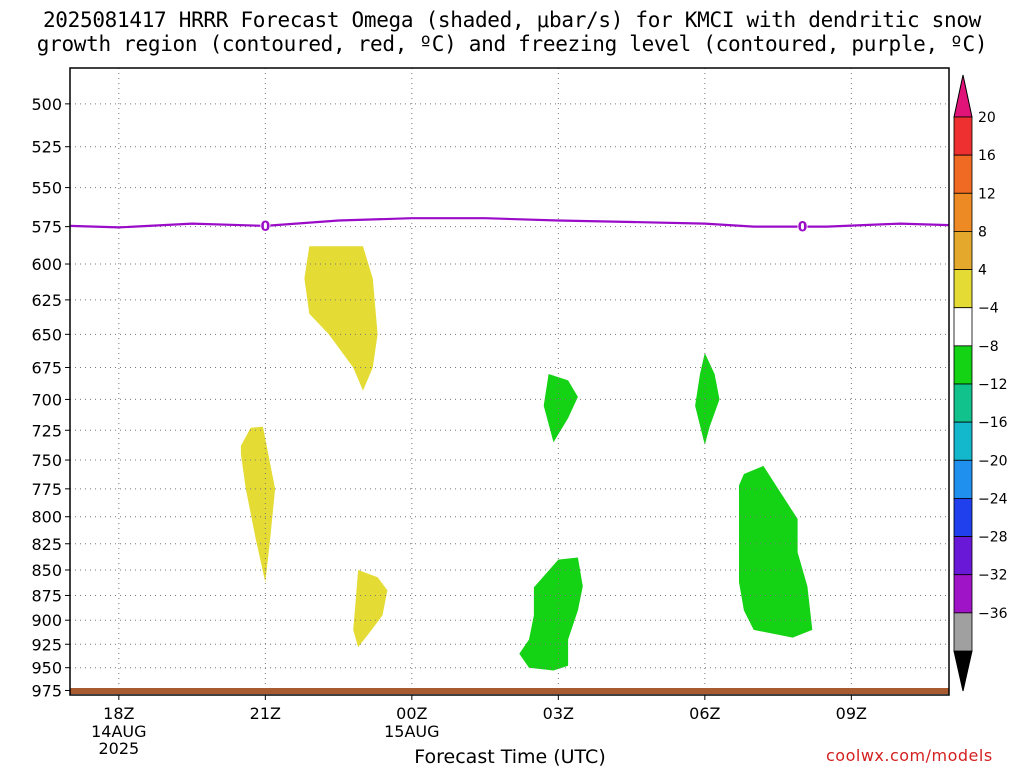  What do you see at coordinates (993, 385) in the screenshot?
I see `colorbar-label: −12` at bounding box center [993, 385].